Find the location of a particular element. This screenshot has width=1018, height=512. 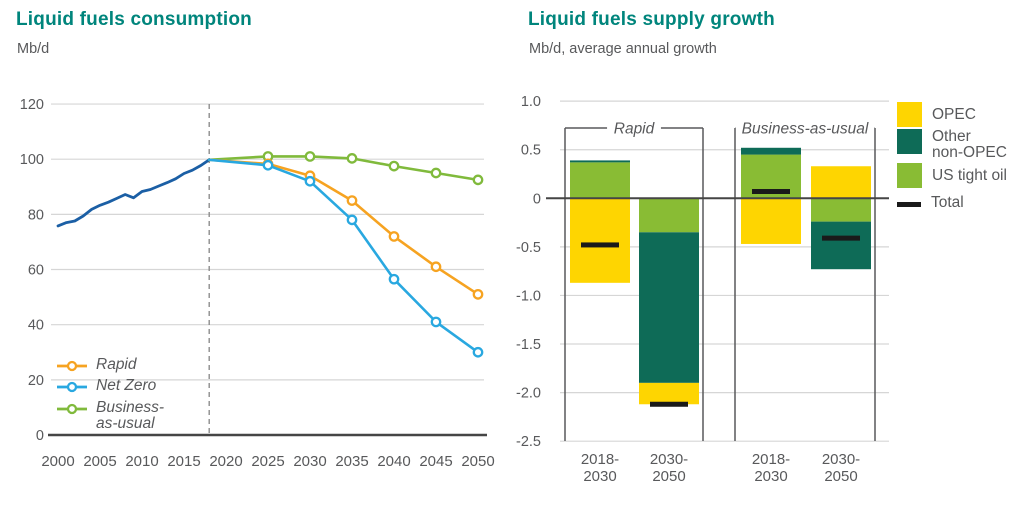

y-tick-label: -1.5 is located at coordinates (528, 345).